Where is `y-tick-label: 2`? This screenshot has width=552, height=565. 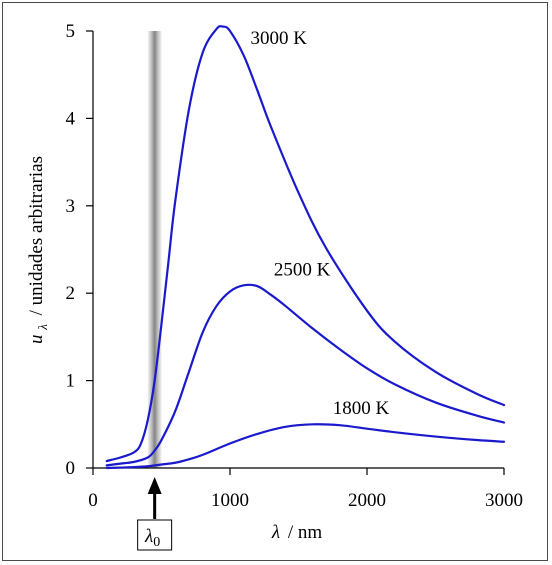 y-tick-label: 2 is located at coordinates (71, 293).